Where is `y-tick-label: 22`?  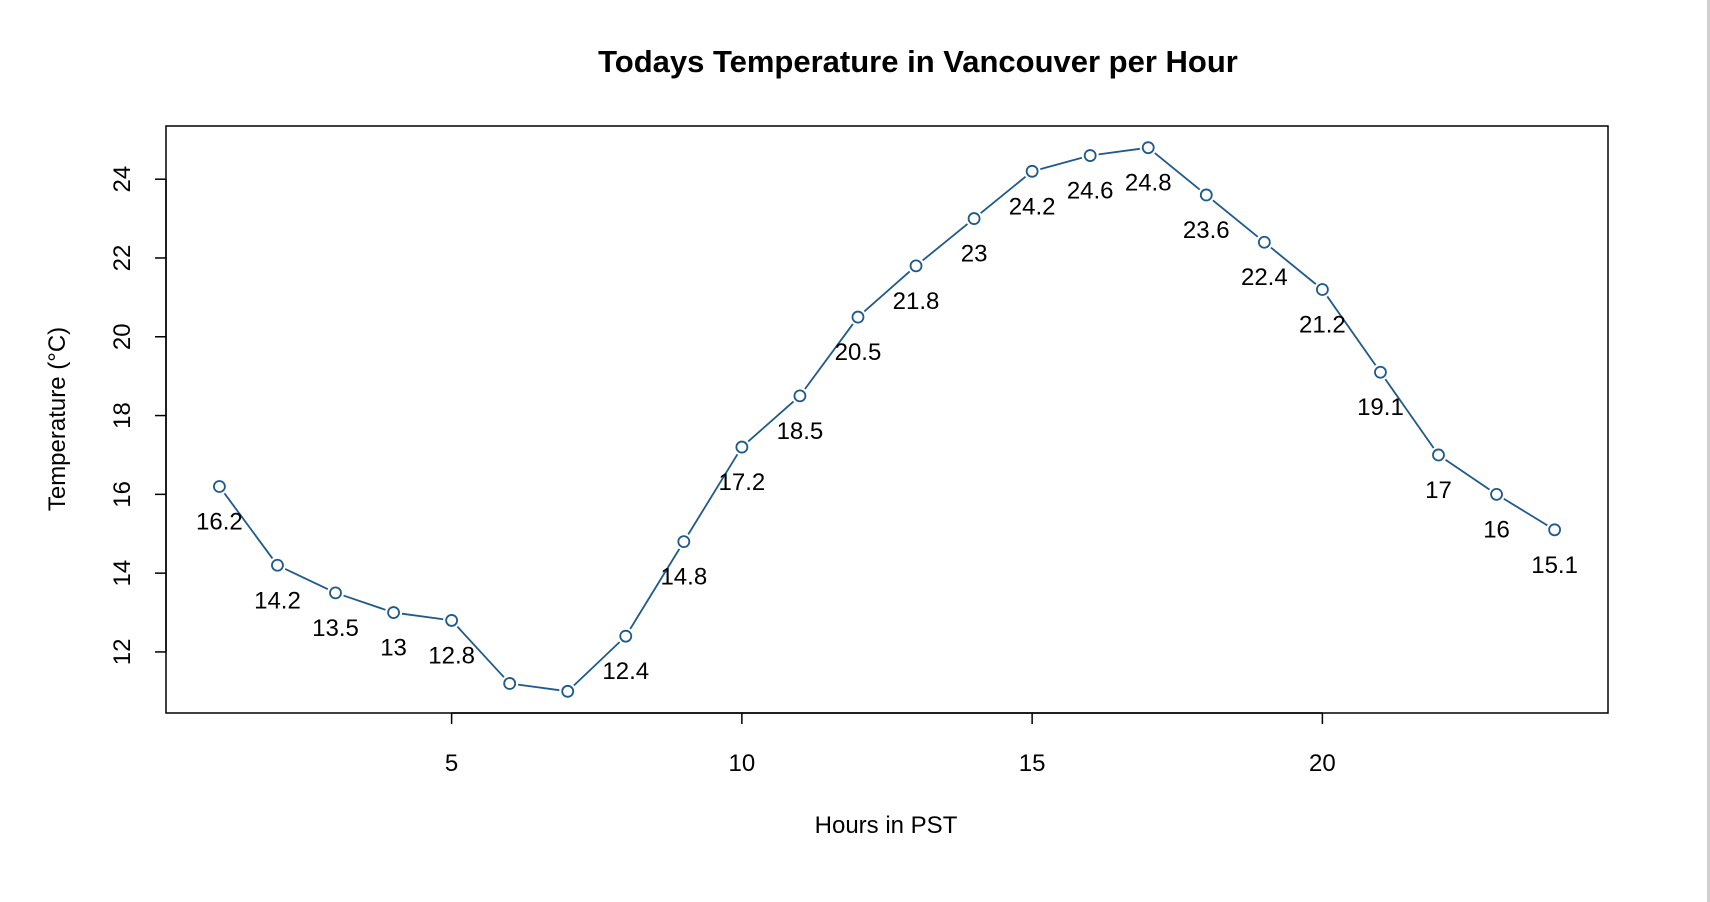
y-tick-label: 22 is located at coordinates (122, 258).